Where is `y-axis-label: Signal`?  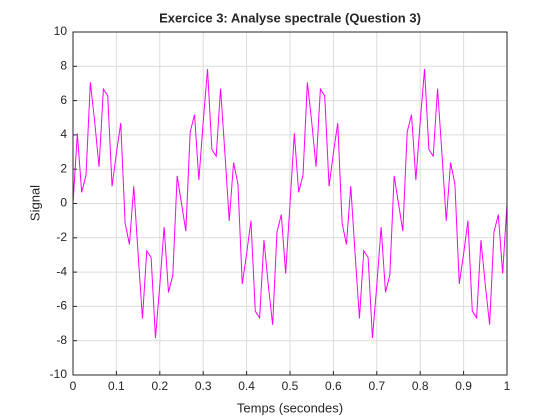 y-axis-label: Signal is located at coordinates (34, 203).